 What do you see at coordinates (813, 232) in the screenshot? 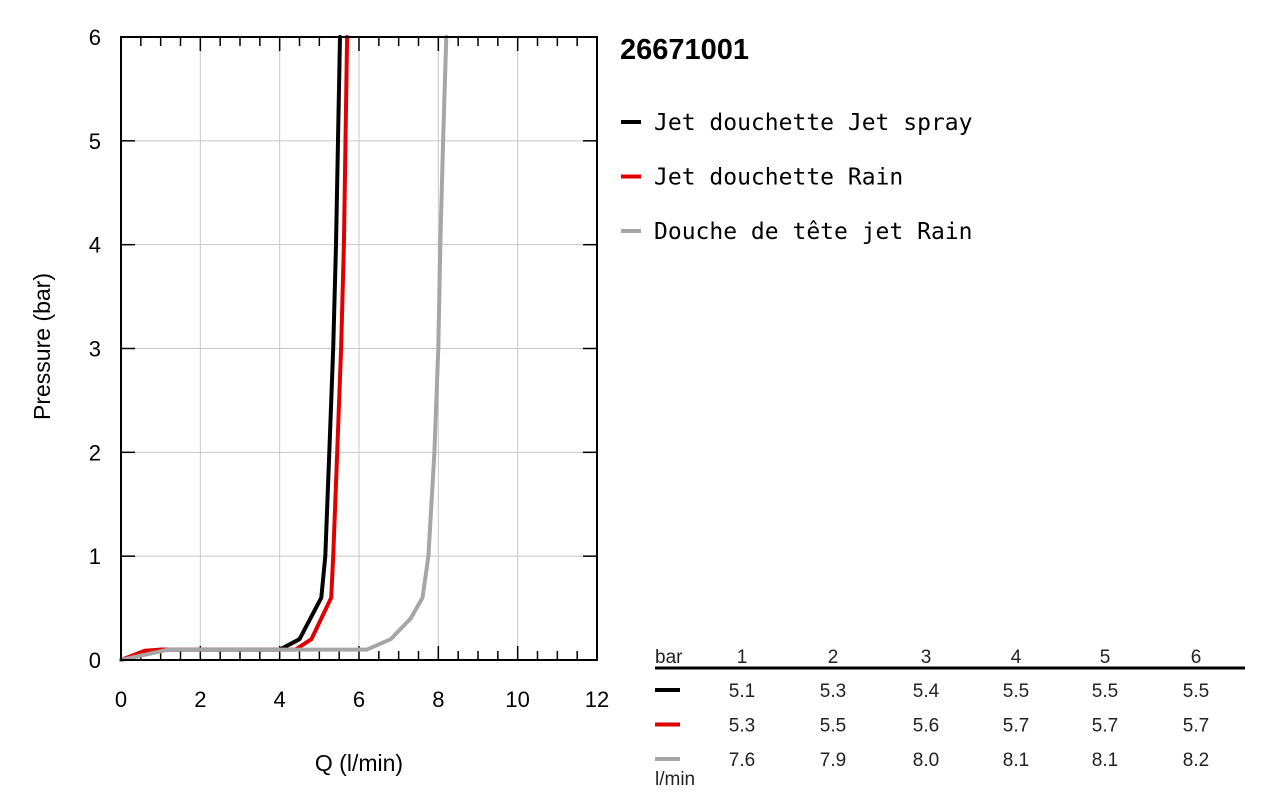
I see `legend-entry: Douche de tête jet Rain` at bounding box center [813, 232].